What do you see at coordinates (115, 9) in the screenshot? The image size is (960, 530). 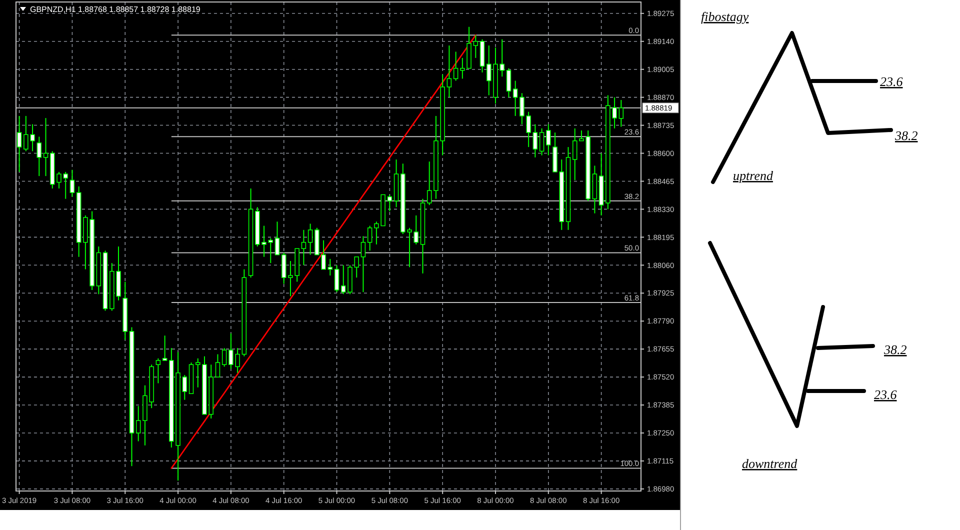 I see `chart-title: GBPNZD,H1 1.88768 1.88857 1.88728 1.88819` at bounding box center [115, 9].